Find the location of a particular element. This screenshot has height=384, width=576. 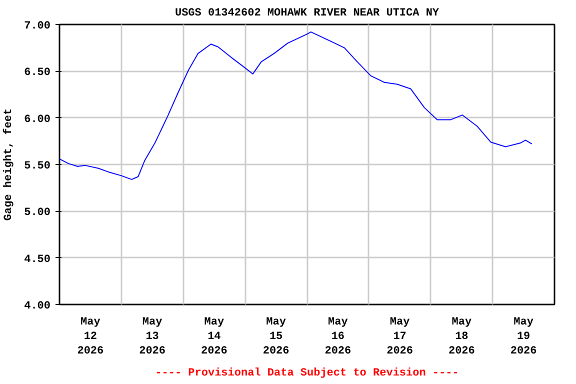

x-tick-label: May 12 2026 is located at coordinates (90, 337).